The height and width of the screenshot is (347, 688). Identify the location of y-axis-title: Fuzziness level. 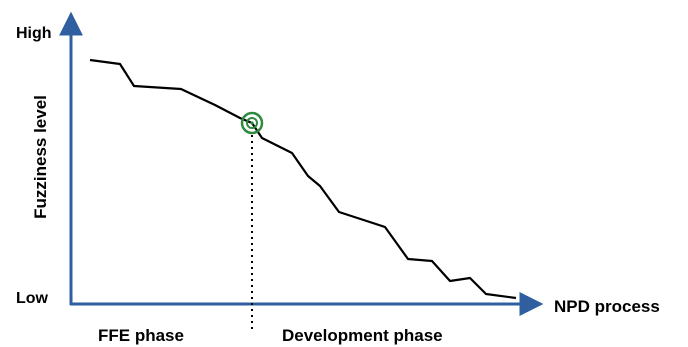
(40, 157).